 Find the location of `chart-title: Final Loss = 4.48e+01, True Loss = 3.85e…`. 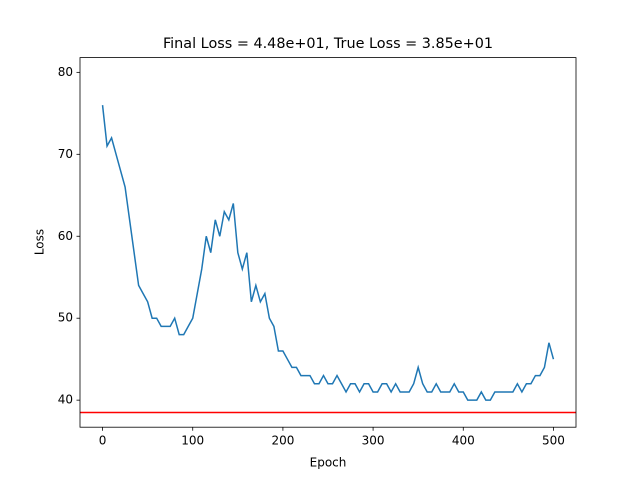

chart-title: Final Loss = 4.48e+01, True Loss = 3.85e… is located at coordinates (328, 44).